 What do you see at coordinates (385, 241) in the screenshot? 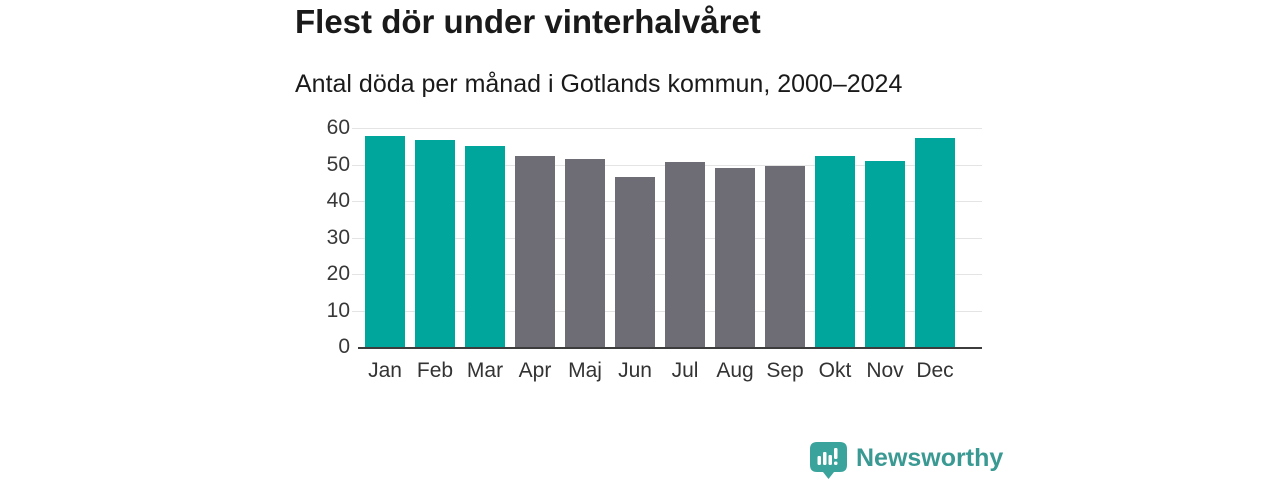
I see `bar-jan` at bounding box center [385, 241].